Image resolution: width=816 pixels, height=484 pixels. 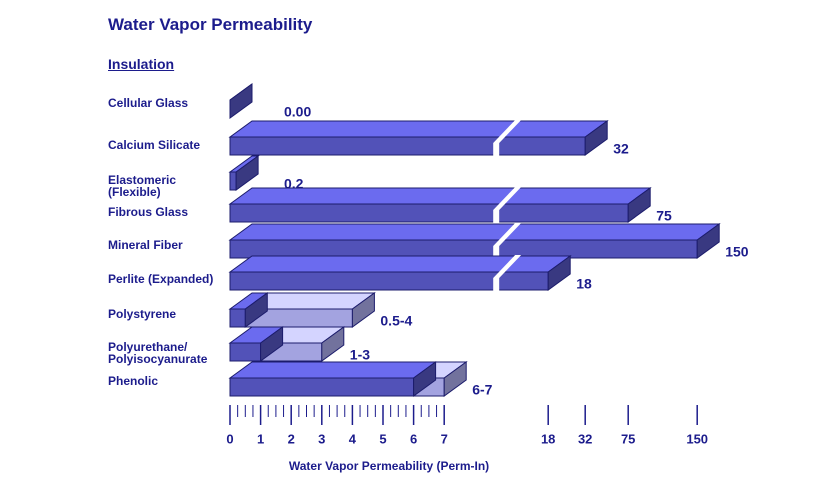 What do you see at coordinates (410, 273) in the screenshot?
I see `bar-group: 18` at bounding box center [410, 273].